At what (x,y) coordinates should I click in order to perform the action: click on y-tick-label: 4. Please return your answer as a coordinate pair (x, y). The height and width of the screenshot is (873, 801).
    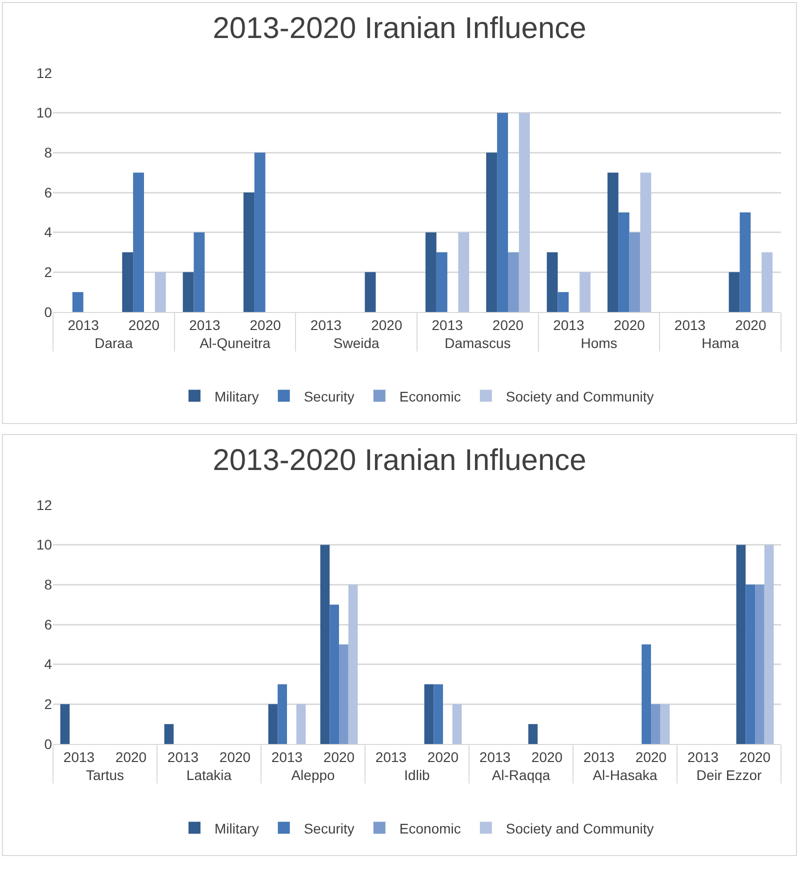
    Looking at the image, I should click on (48, 232).